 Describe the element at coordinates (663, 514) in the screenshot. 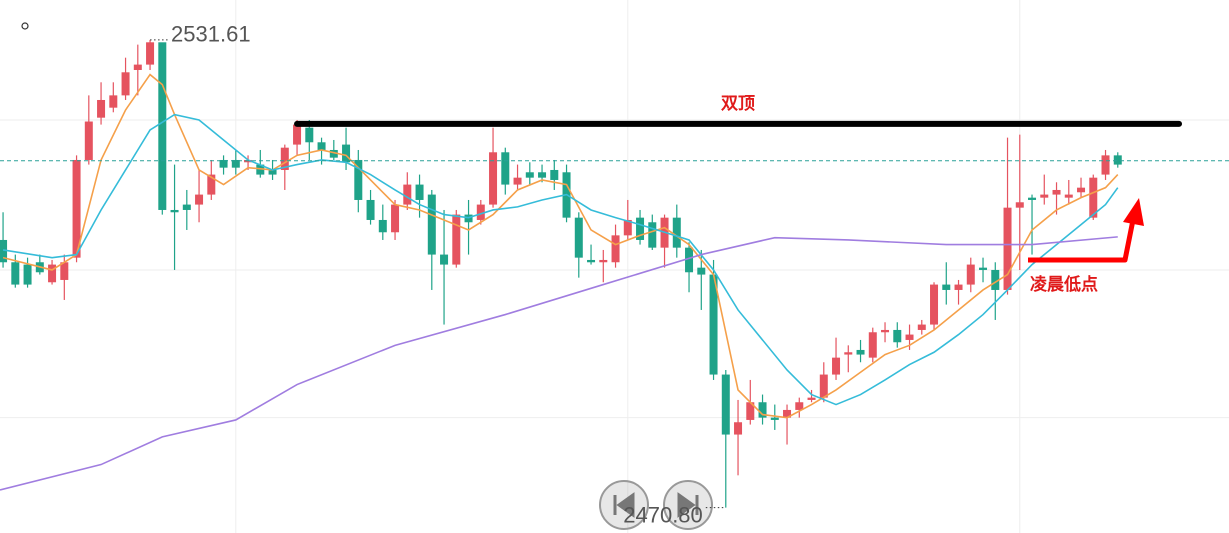

I see `low-label: 2470.80` at that location.